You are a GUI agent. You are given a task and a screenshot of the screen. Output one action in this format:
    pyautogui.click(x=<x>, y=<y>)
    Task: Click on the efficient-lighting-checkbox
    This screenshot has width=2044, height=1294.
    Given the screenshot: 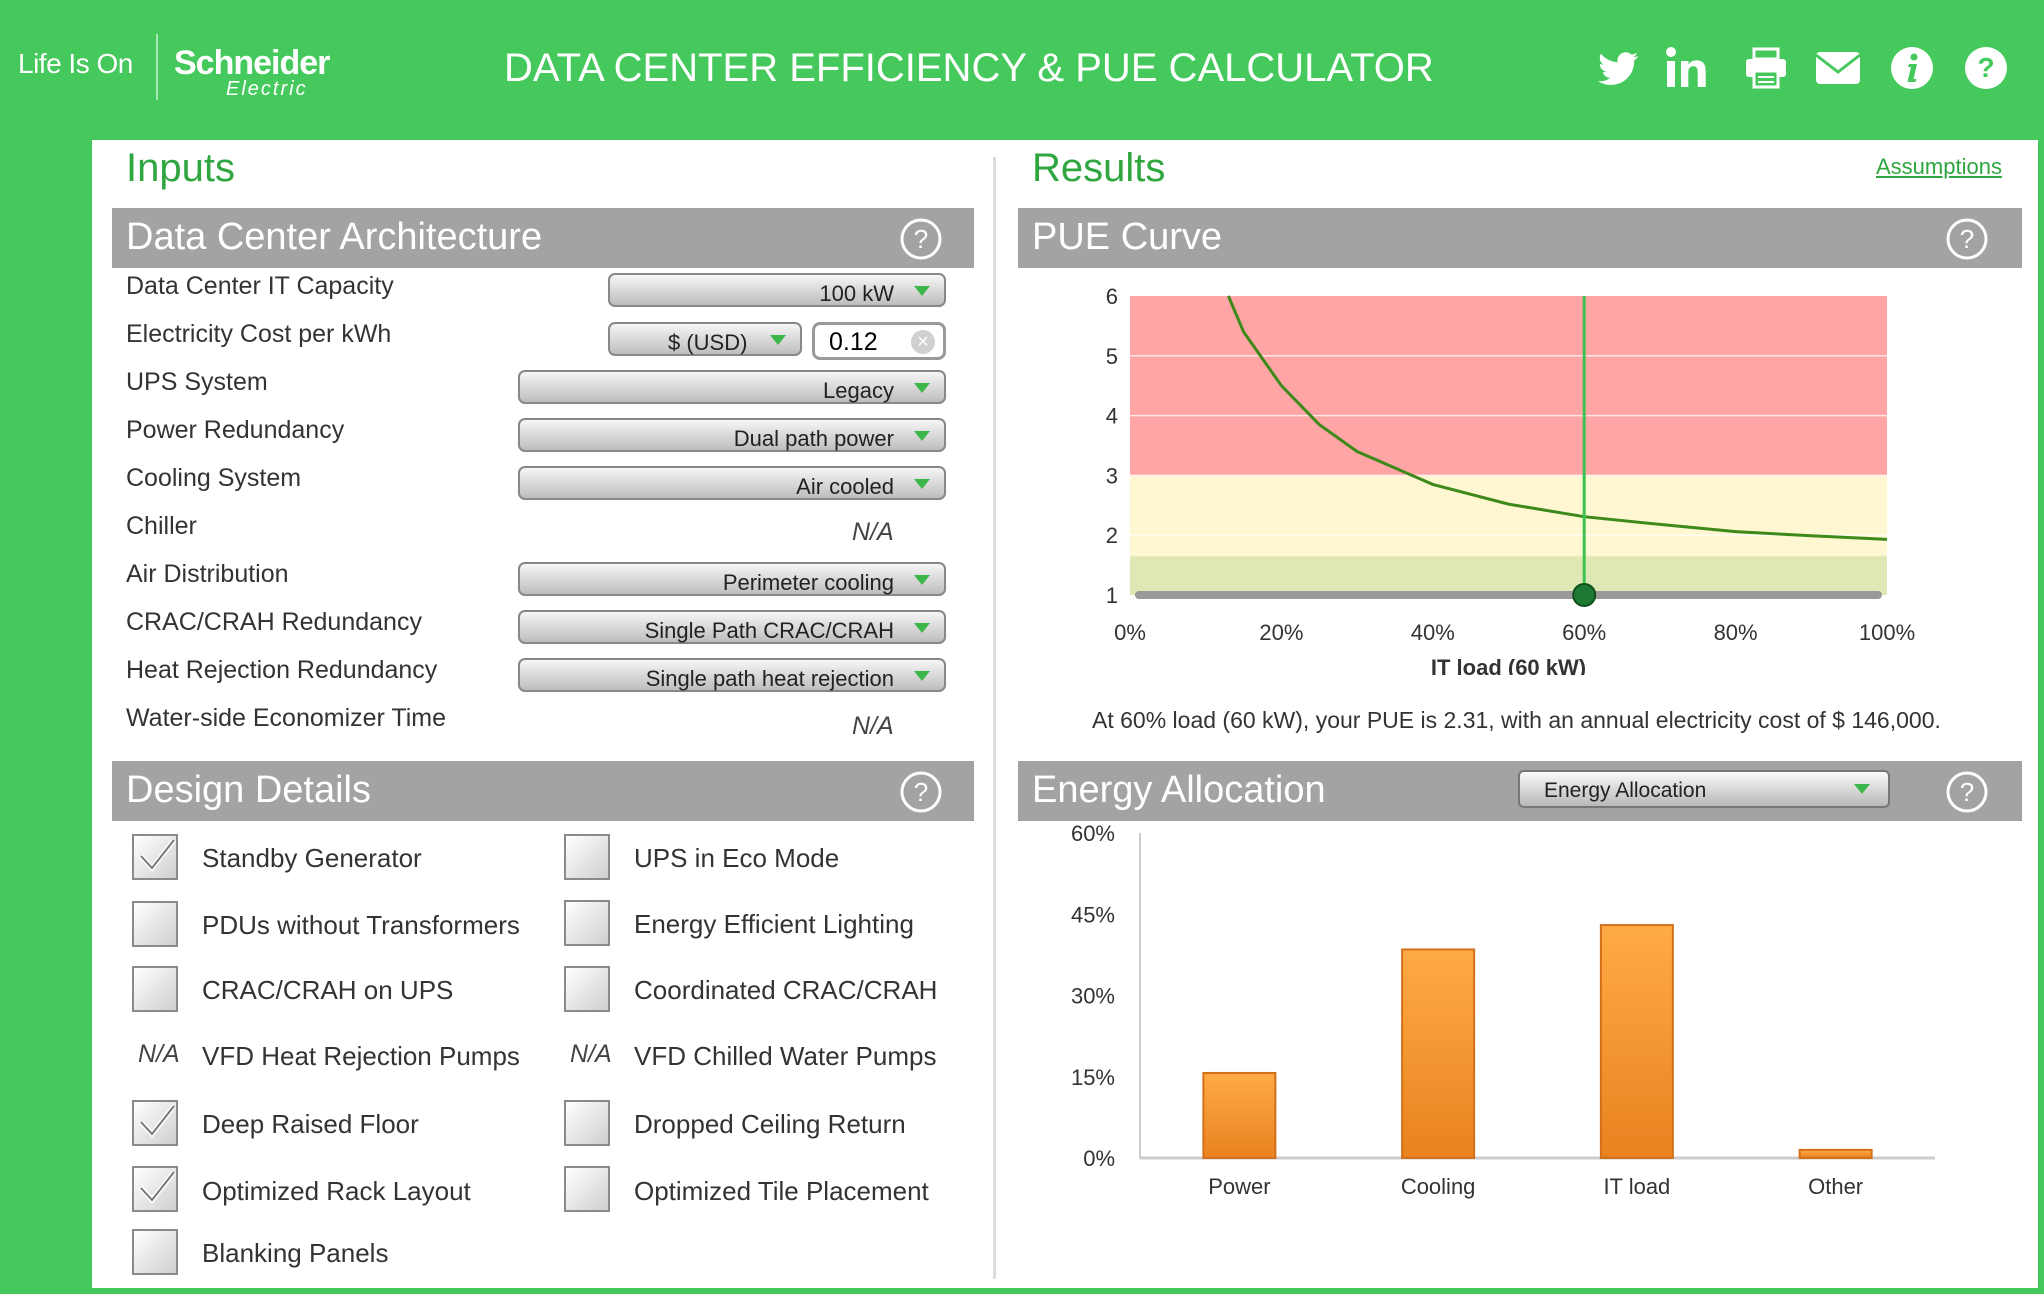 What is the action you would take?
    pyautogui.click(x=587, y=923)
    